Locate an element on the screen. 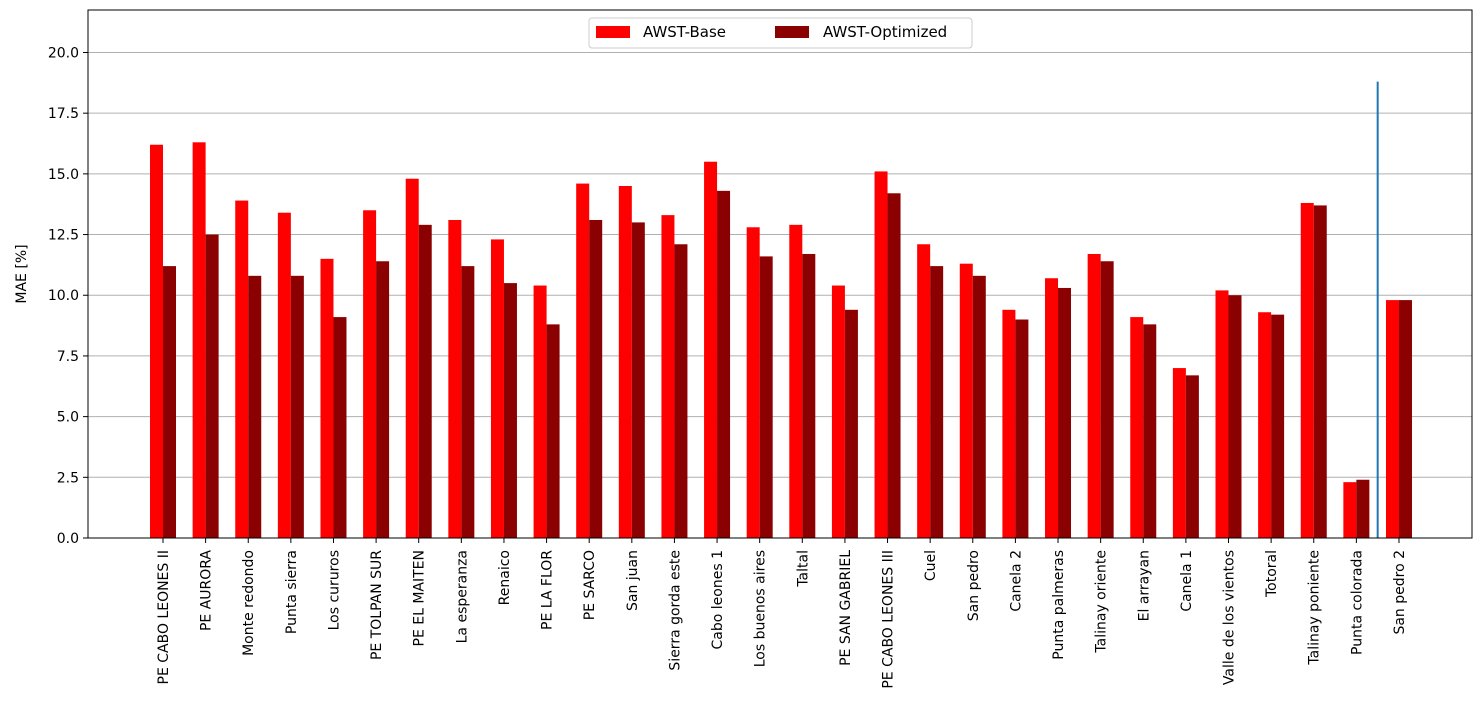 The image size is (1482, 725). x-tick-label: Canela 2 is located at coordinates (1016, 581).